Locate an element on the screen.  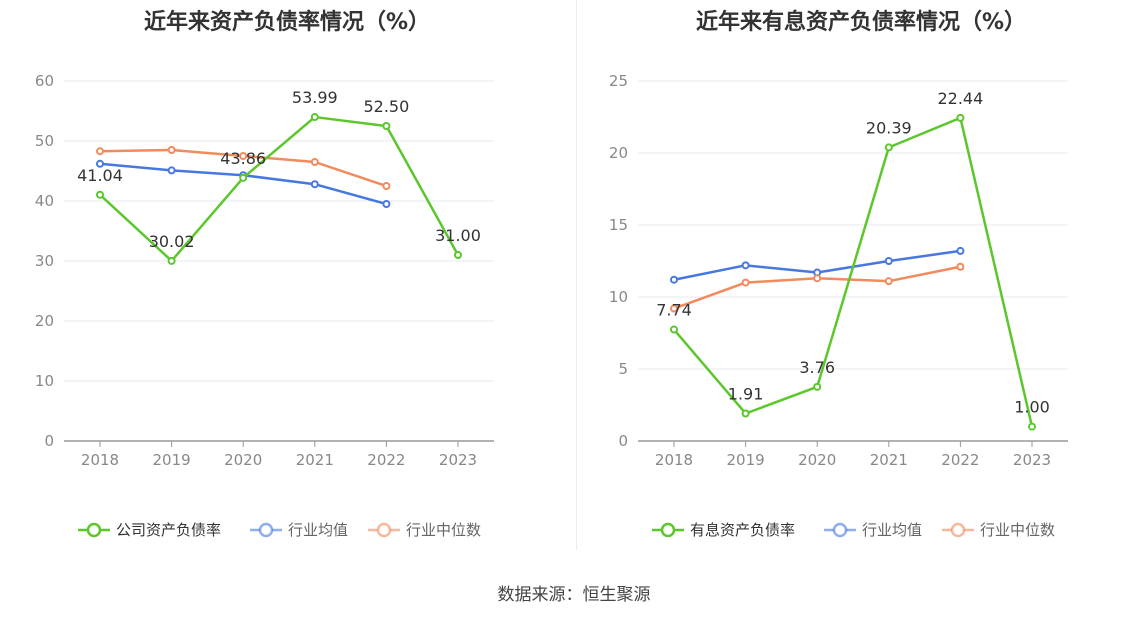
data-label: 20.39 is located at coordinates (889, 127).